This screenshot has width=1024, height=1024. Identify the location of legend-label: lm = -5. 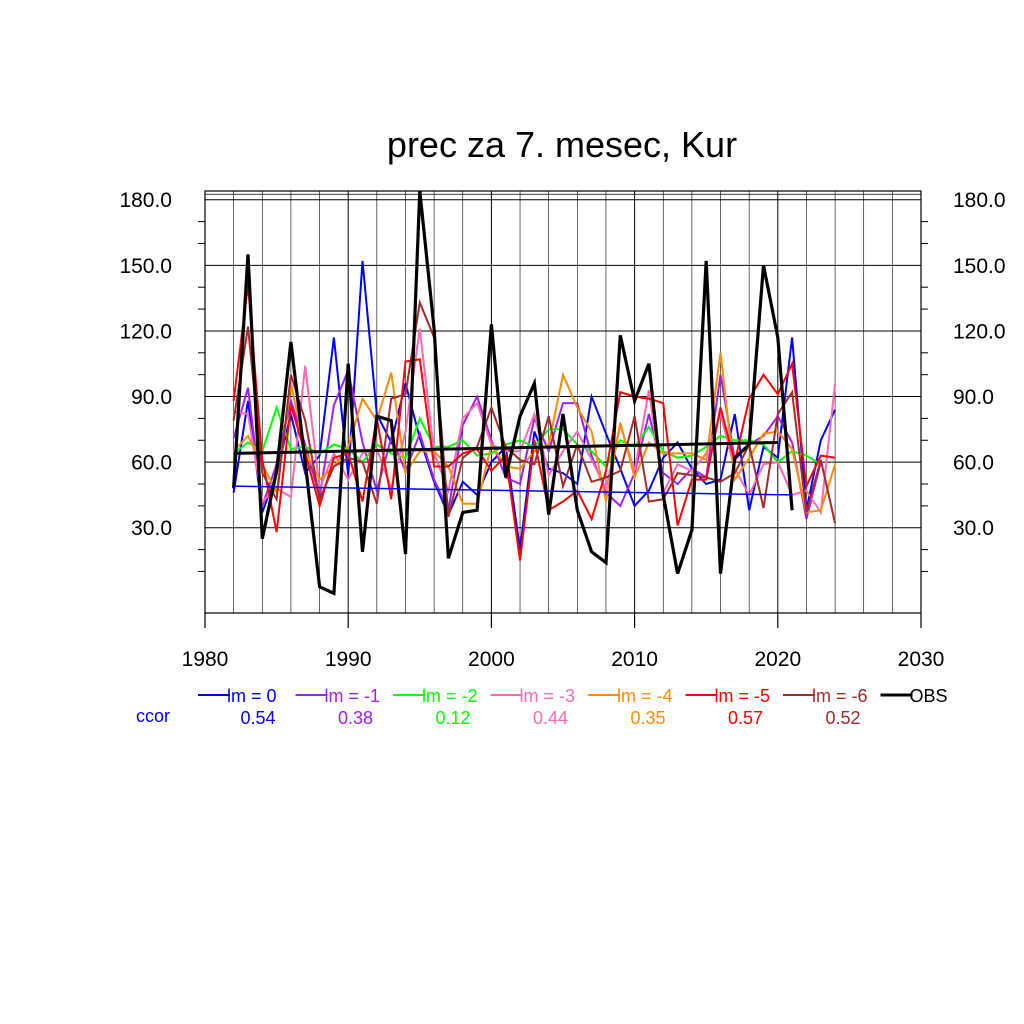
(743, 696).